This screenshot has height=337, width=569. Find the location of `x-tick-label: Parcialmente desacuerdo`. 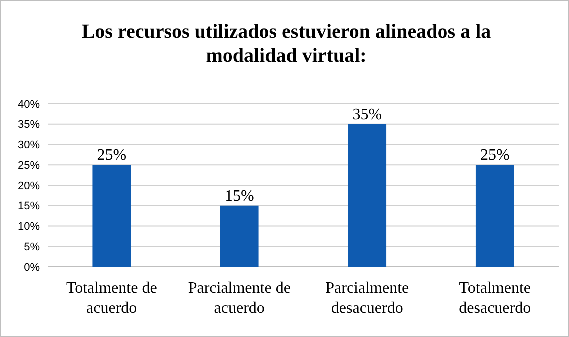

x-tick-label: Parcialmente desacuerdo is located at coordinates (368, 298).